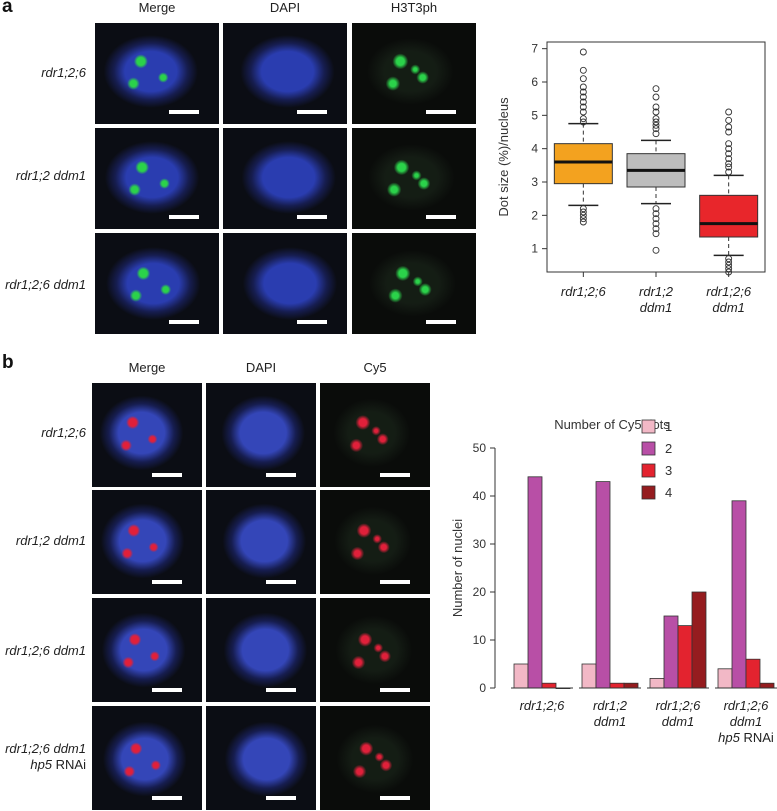 This screenshot has width=777, height=811. What do you see at coordinates (414, 73) in the screenshot?
I see `panel-a-micrograph-r1-c3` at bounding box center [414, 73].